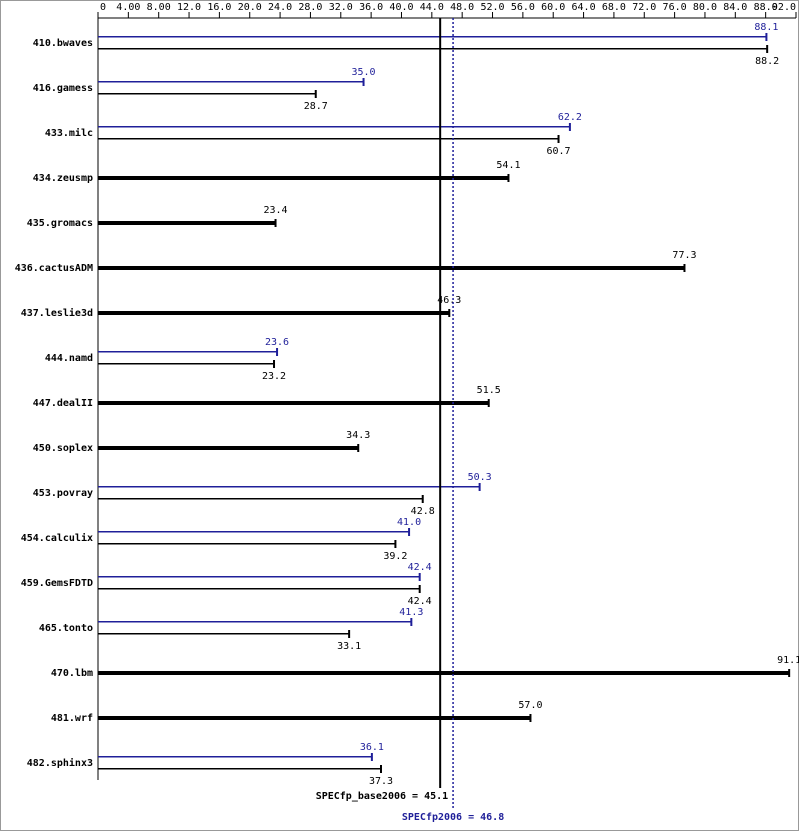 The width and height of the screenshot is (799, 831). I want to click on x-tick-label: 40.0, so click(401, 7).